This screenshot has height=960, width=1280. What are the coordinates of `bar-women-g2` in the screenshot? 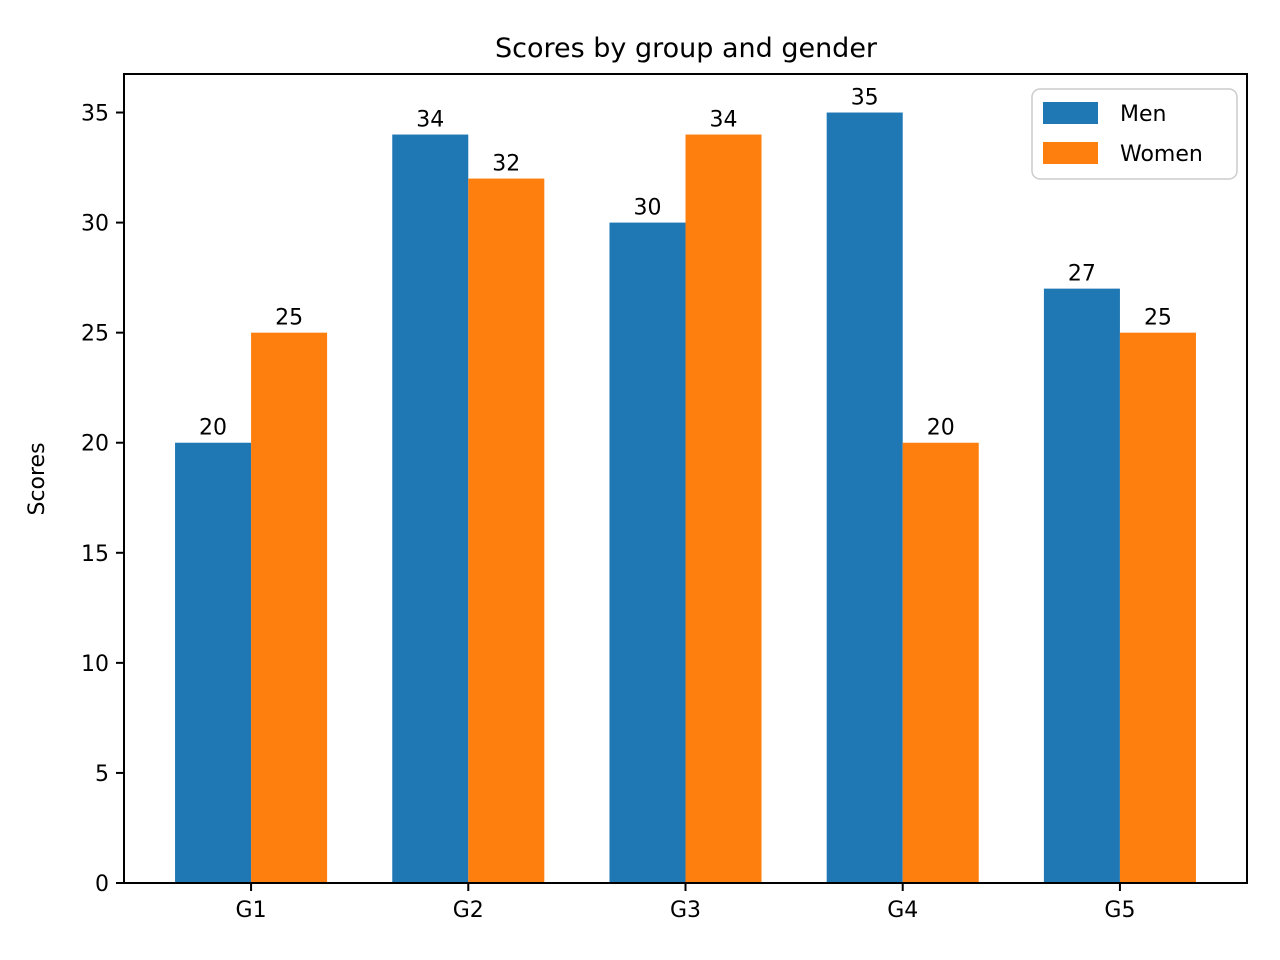 It's located at (506, 530).